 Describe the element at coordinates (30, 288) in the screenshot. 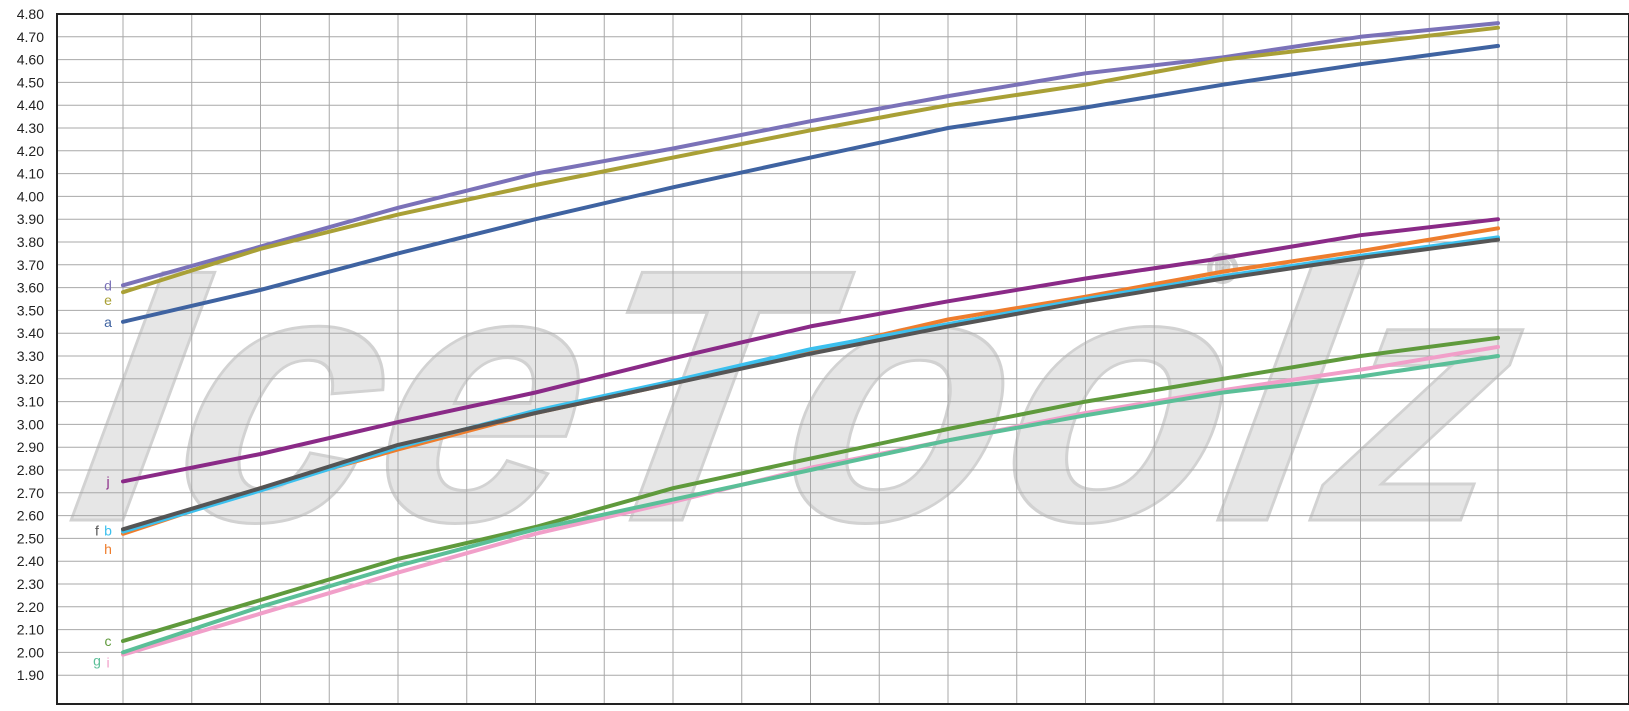

I see `y-tick-label: 3.60` at that location.